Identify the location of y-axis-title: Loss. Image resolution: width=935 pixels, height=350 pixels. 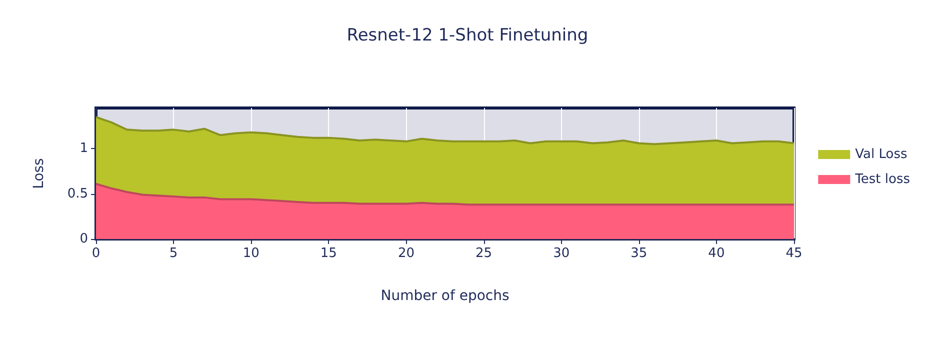
(39, 173).